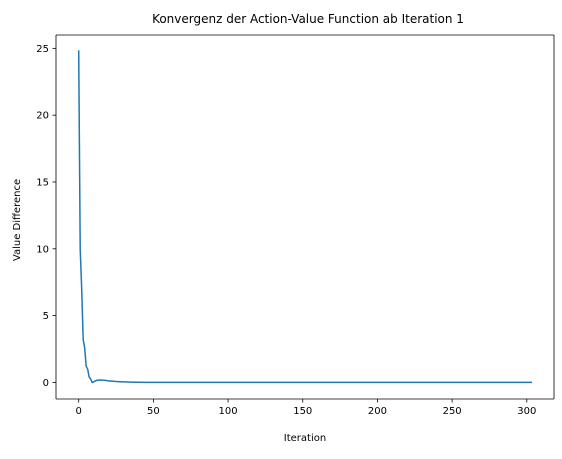  What do you see at coordinates (302, 411) in the screenshot?
I see `x-tick-label: 150` at bounding box center [302, 411].